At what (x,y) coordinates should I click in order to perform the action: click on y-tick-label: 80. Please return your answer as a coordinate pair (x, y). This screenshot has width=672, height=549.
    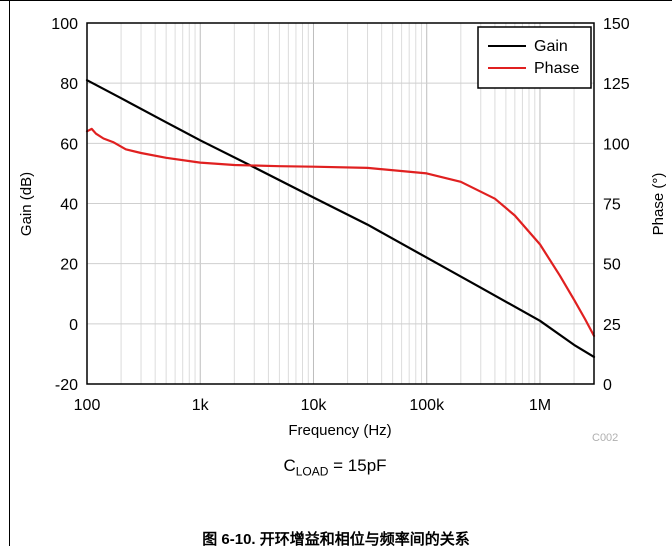
    Looking at the image, I should click on (69, 84).